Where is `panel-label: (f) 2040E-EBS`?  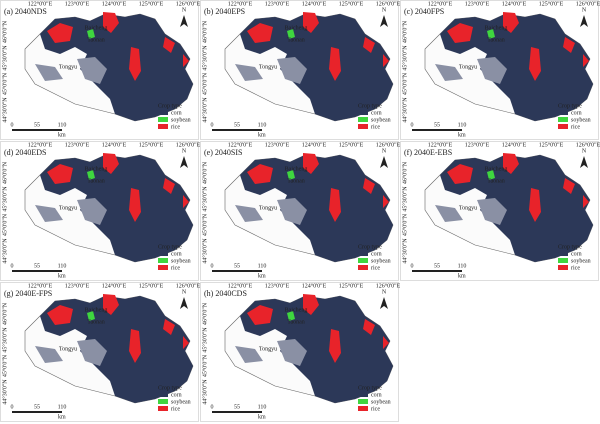
panel-label: (f) 2040E-EBS is located at coordinates (428, 152).